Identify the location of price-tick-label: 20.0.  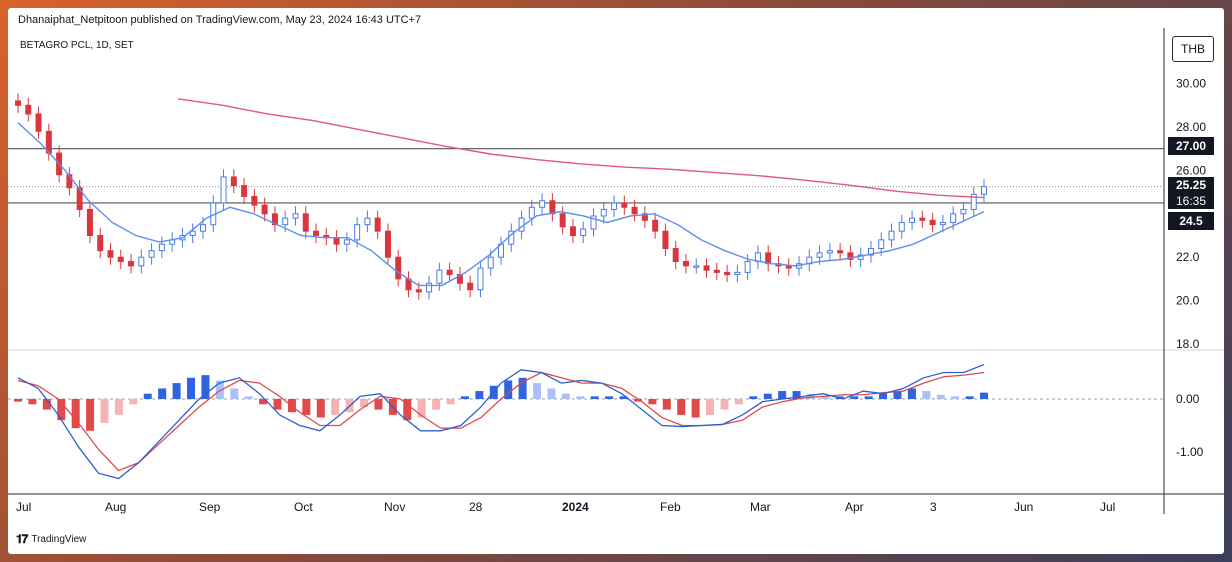
(1188, 301).